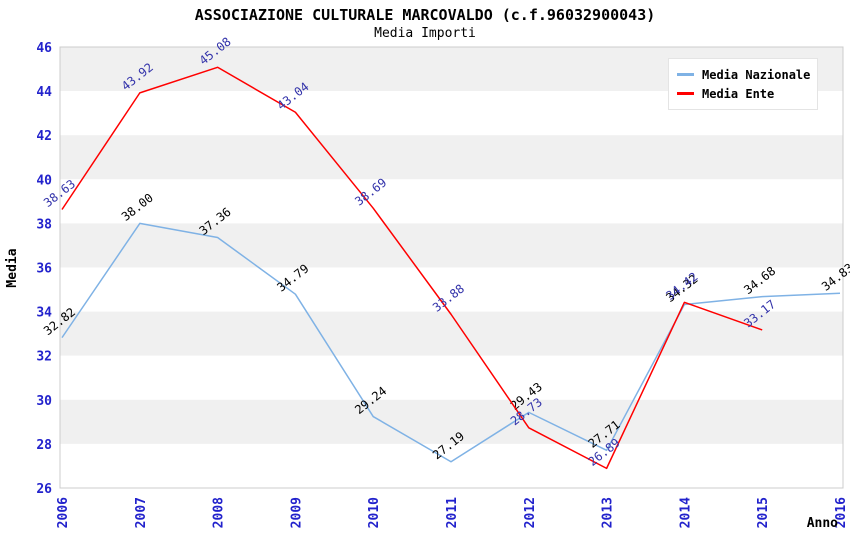  What do you see at coordinates (44, 313) in the screenshot?
I see `y-tick-label: 34` at bounding box center [44, 313].